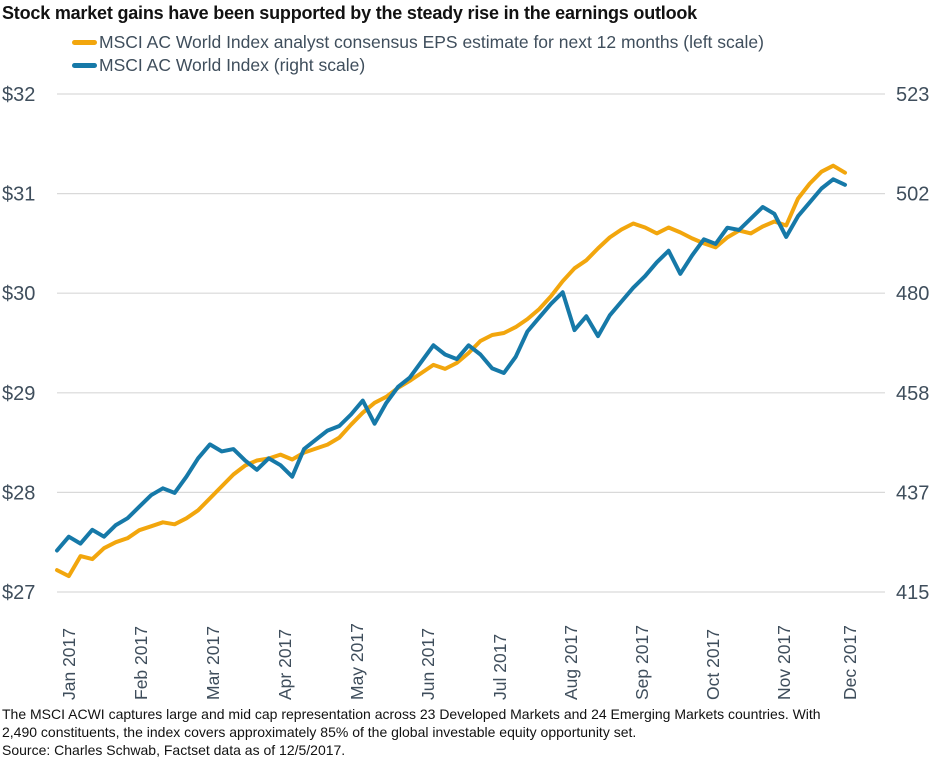  Describe the element at coordinates (850, 662) in the screenshot. I see `x-axis-tick-label: Dec 2017` at that location.